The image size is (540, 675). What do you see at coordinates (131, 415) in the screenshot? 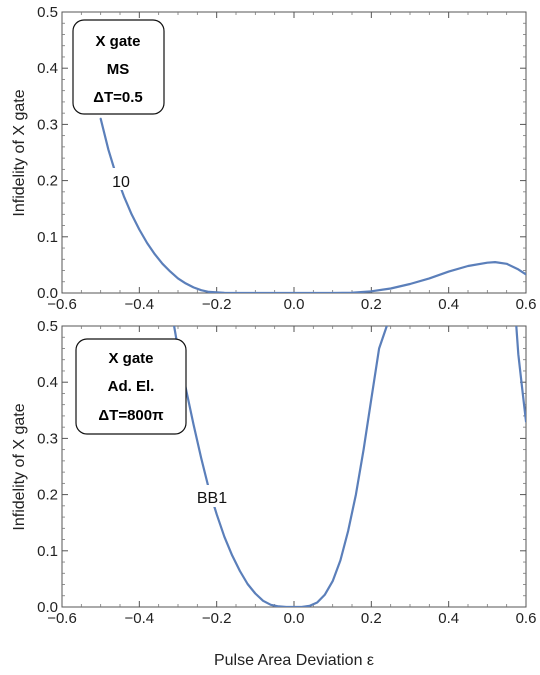
I see `legend-line-dt-bottom: ΔT=800π` at bounding box center [131, 415].